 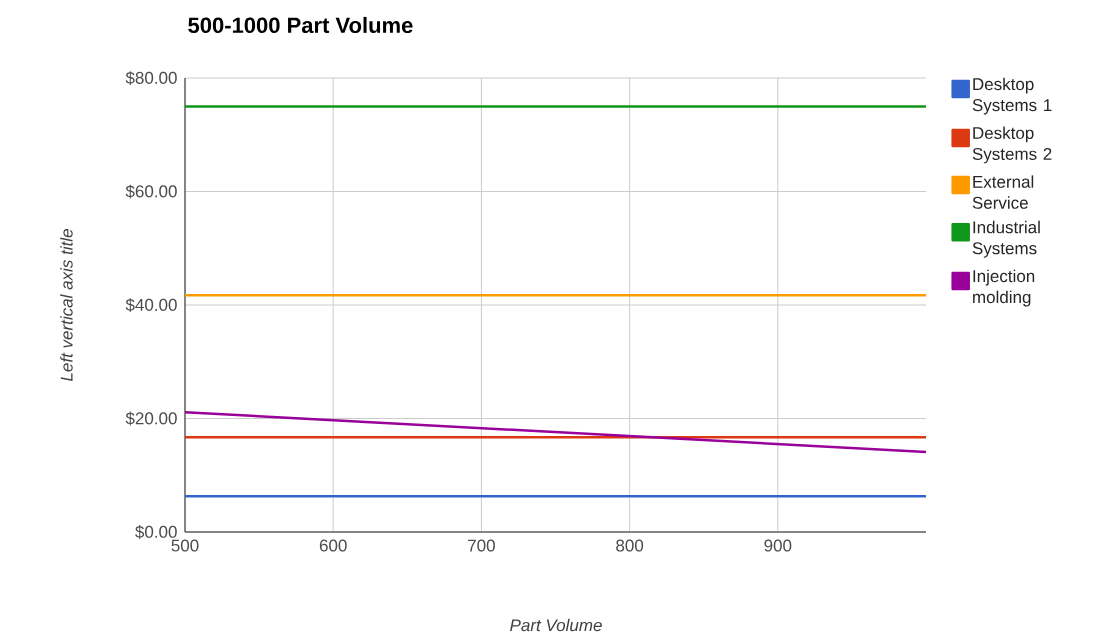 What do you see at coordinates (1003, 192) in the screenshot?
I see `legend-label: External Service` at bounding box center [1003, 192].